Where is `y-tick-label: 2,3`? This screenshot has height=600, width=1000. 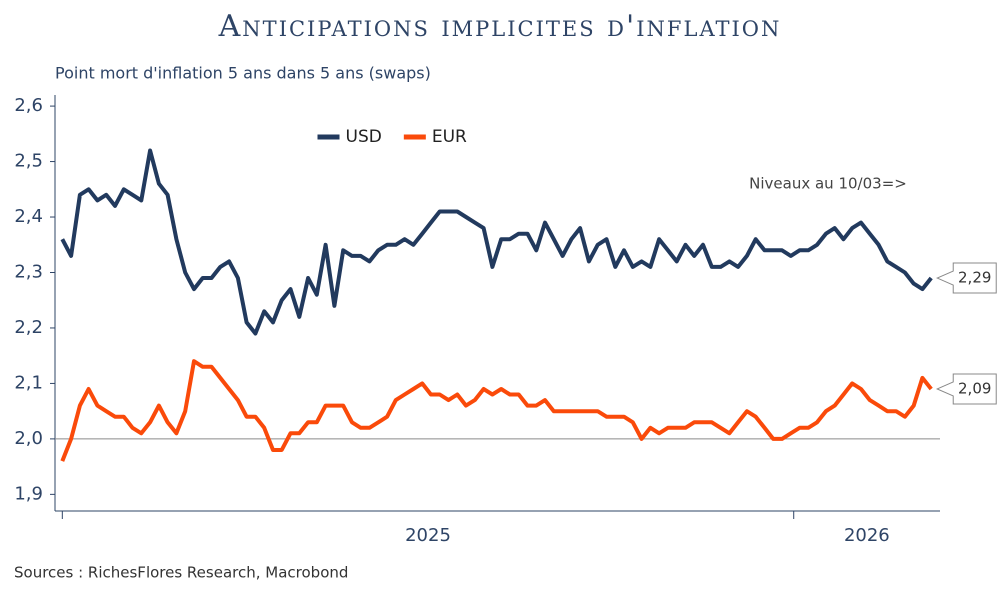
y-tick-label: 2,3 is located at coordinates (28, 271).